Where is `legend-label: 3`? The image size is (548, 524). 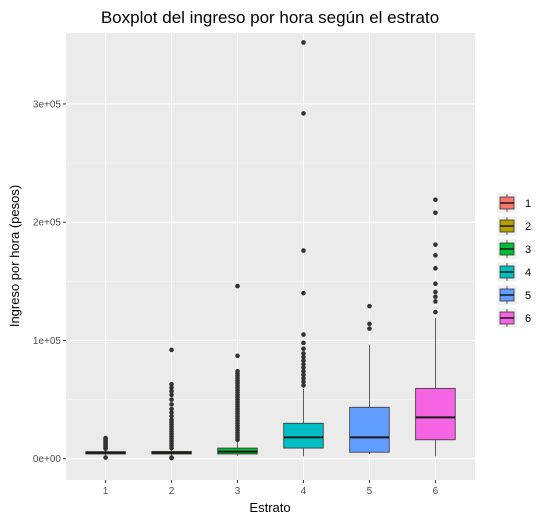 legend-label: 3 is located at coordinates (528, 250).